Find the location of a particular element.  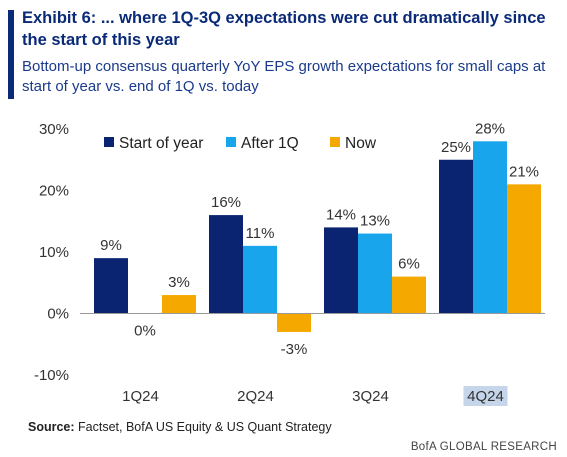

data-label: -3% is located at coordinates (294, 349).